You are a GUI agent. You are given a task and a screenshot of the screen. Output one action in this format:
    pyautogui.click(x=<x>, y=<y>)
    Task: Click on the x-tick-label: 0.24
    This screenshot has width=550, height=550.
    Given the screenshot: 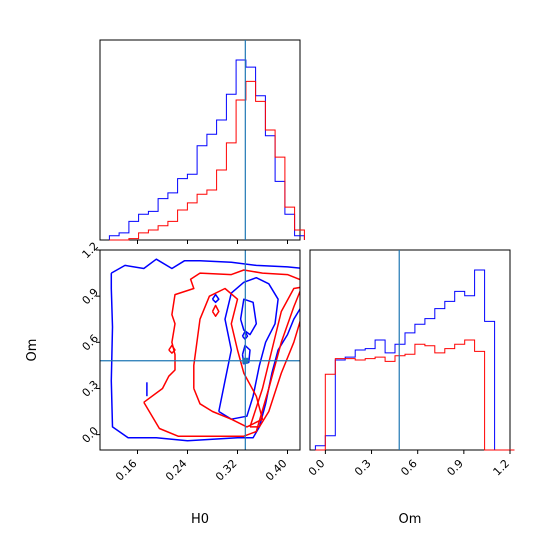 What is the action you would take?
    pyautogui.click(x=176, y=470)
    